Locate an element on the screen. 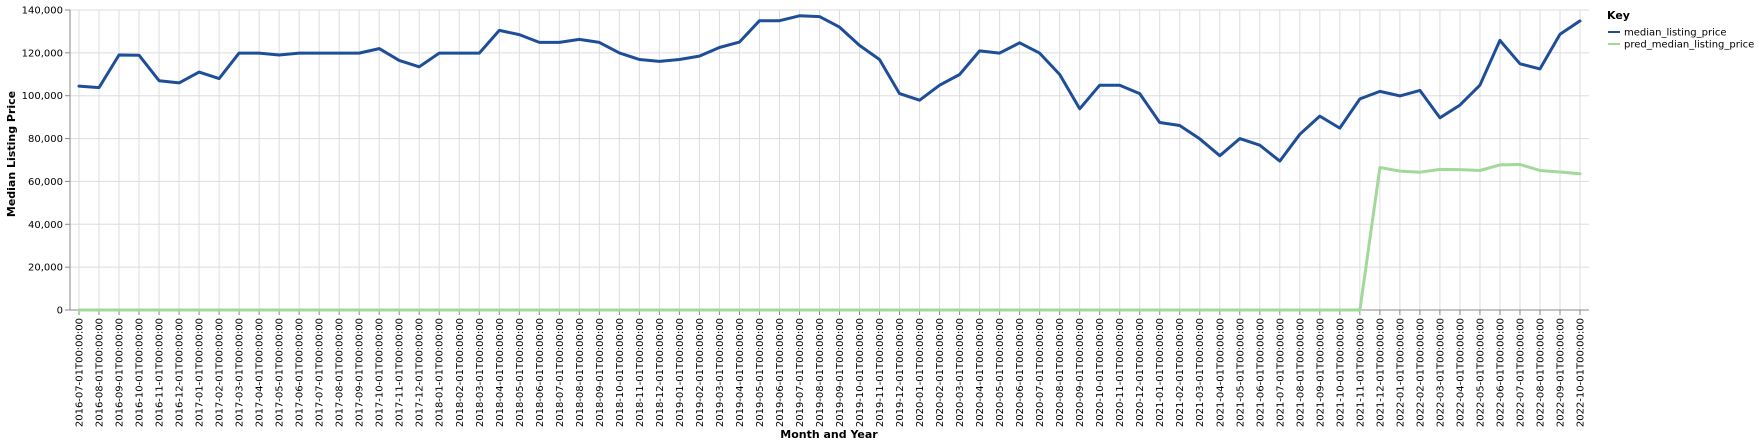  y-tick-label: 40,000 is located at coordinates (45, 225).